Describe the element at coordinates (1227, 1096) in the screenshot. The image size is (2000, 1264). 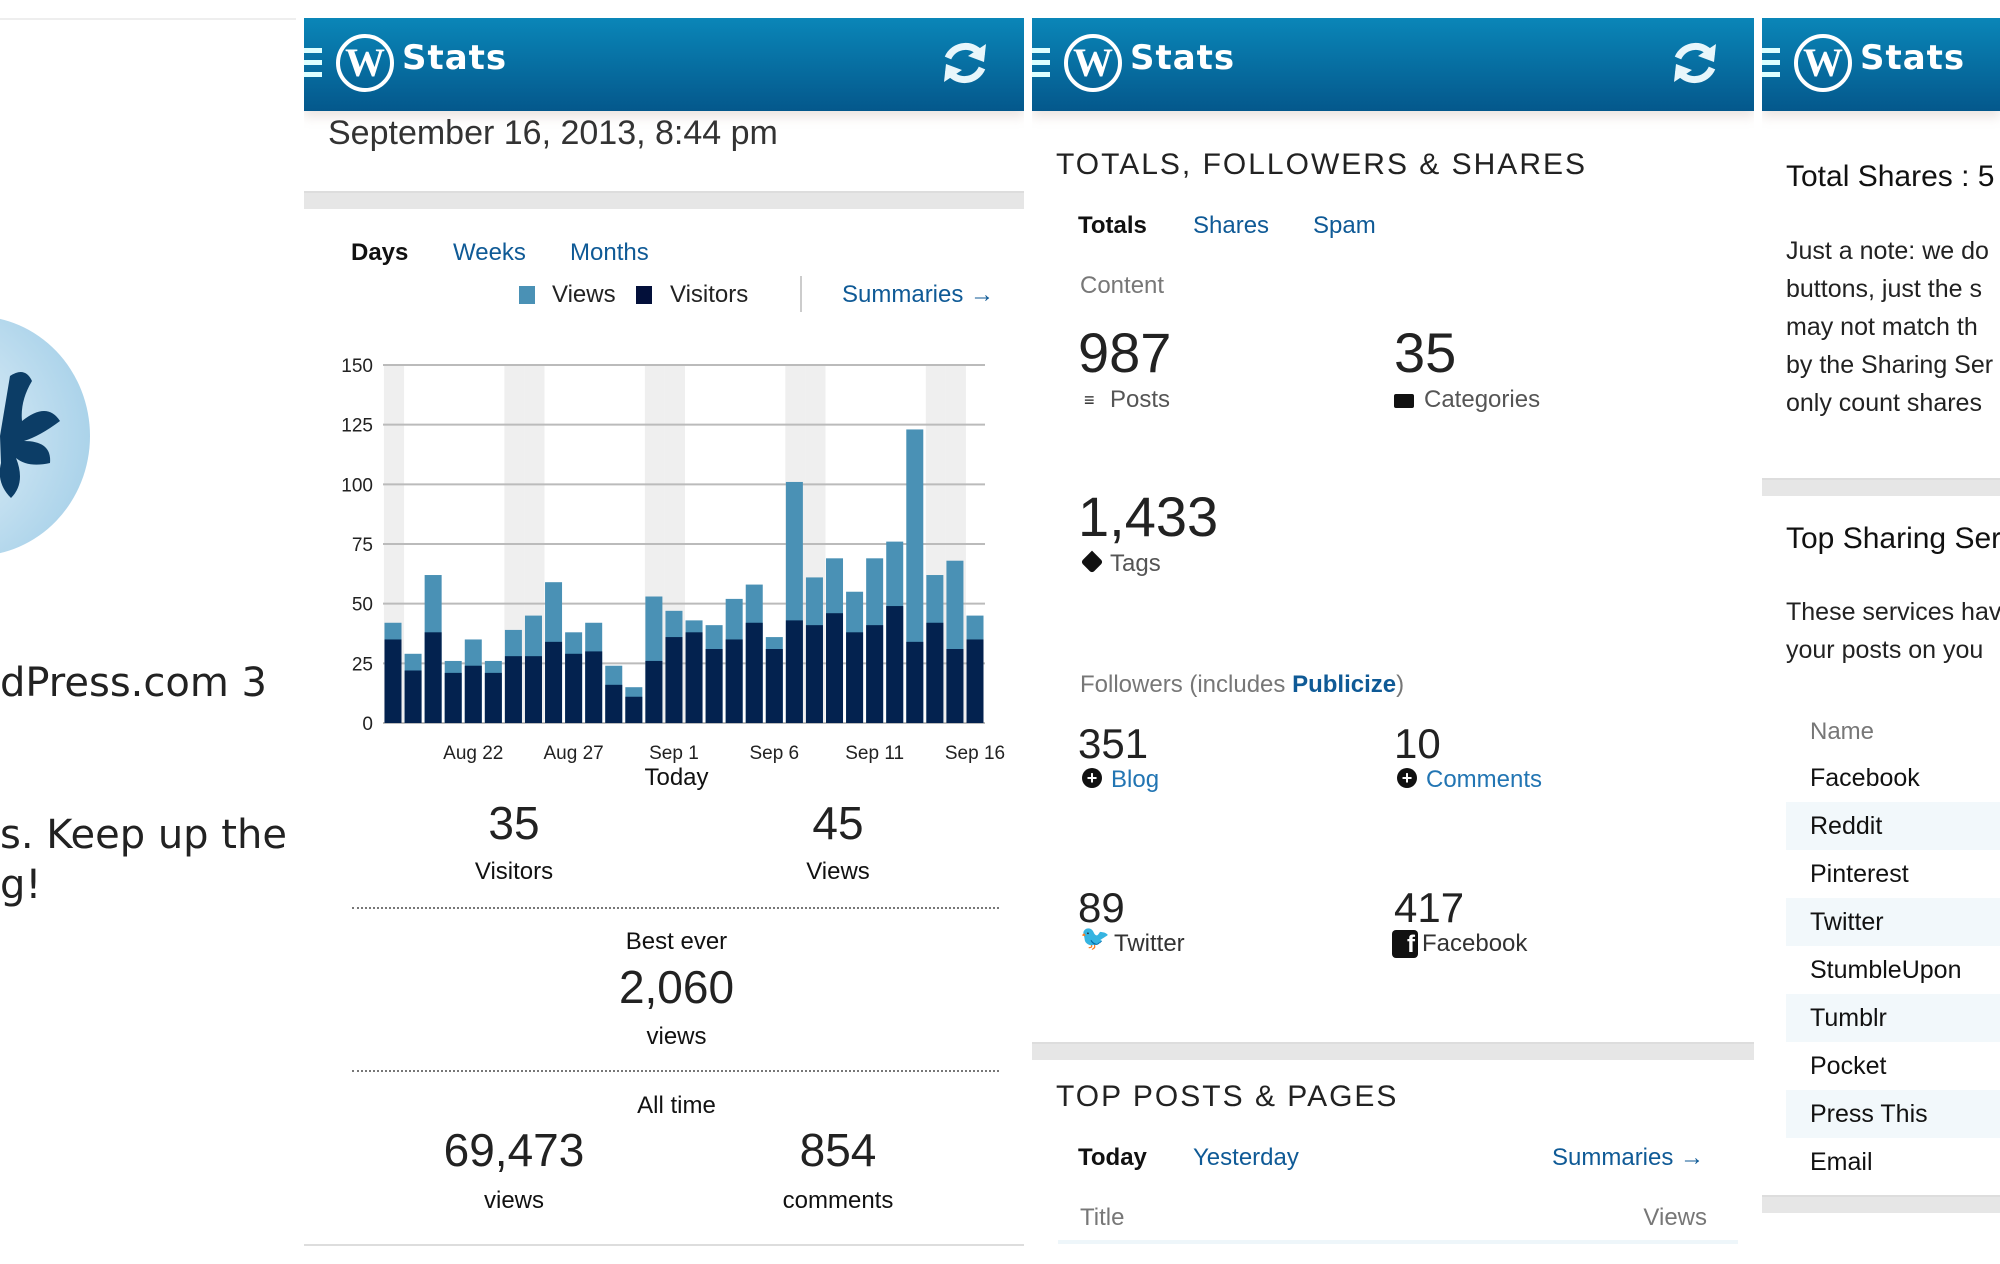
I see `top-posts-title: TOP POSTS & PAGES` at that location.